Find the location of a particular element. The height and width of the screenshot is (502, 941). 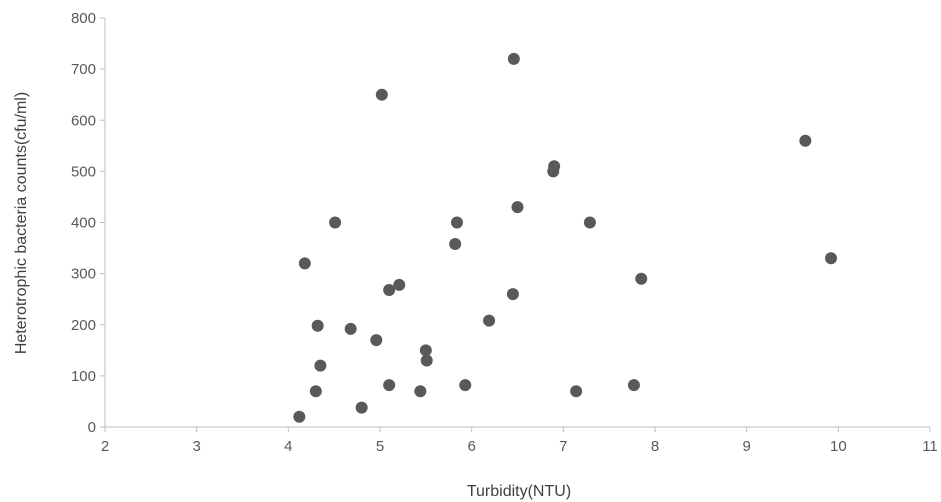

y-axis-title: Heterotrophic bacteria counts(cfu/ml) is located at coordinates (21, 223).